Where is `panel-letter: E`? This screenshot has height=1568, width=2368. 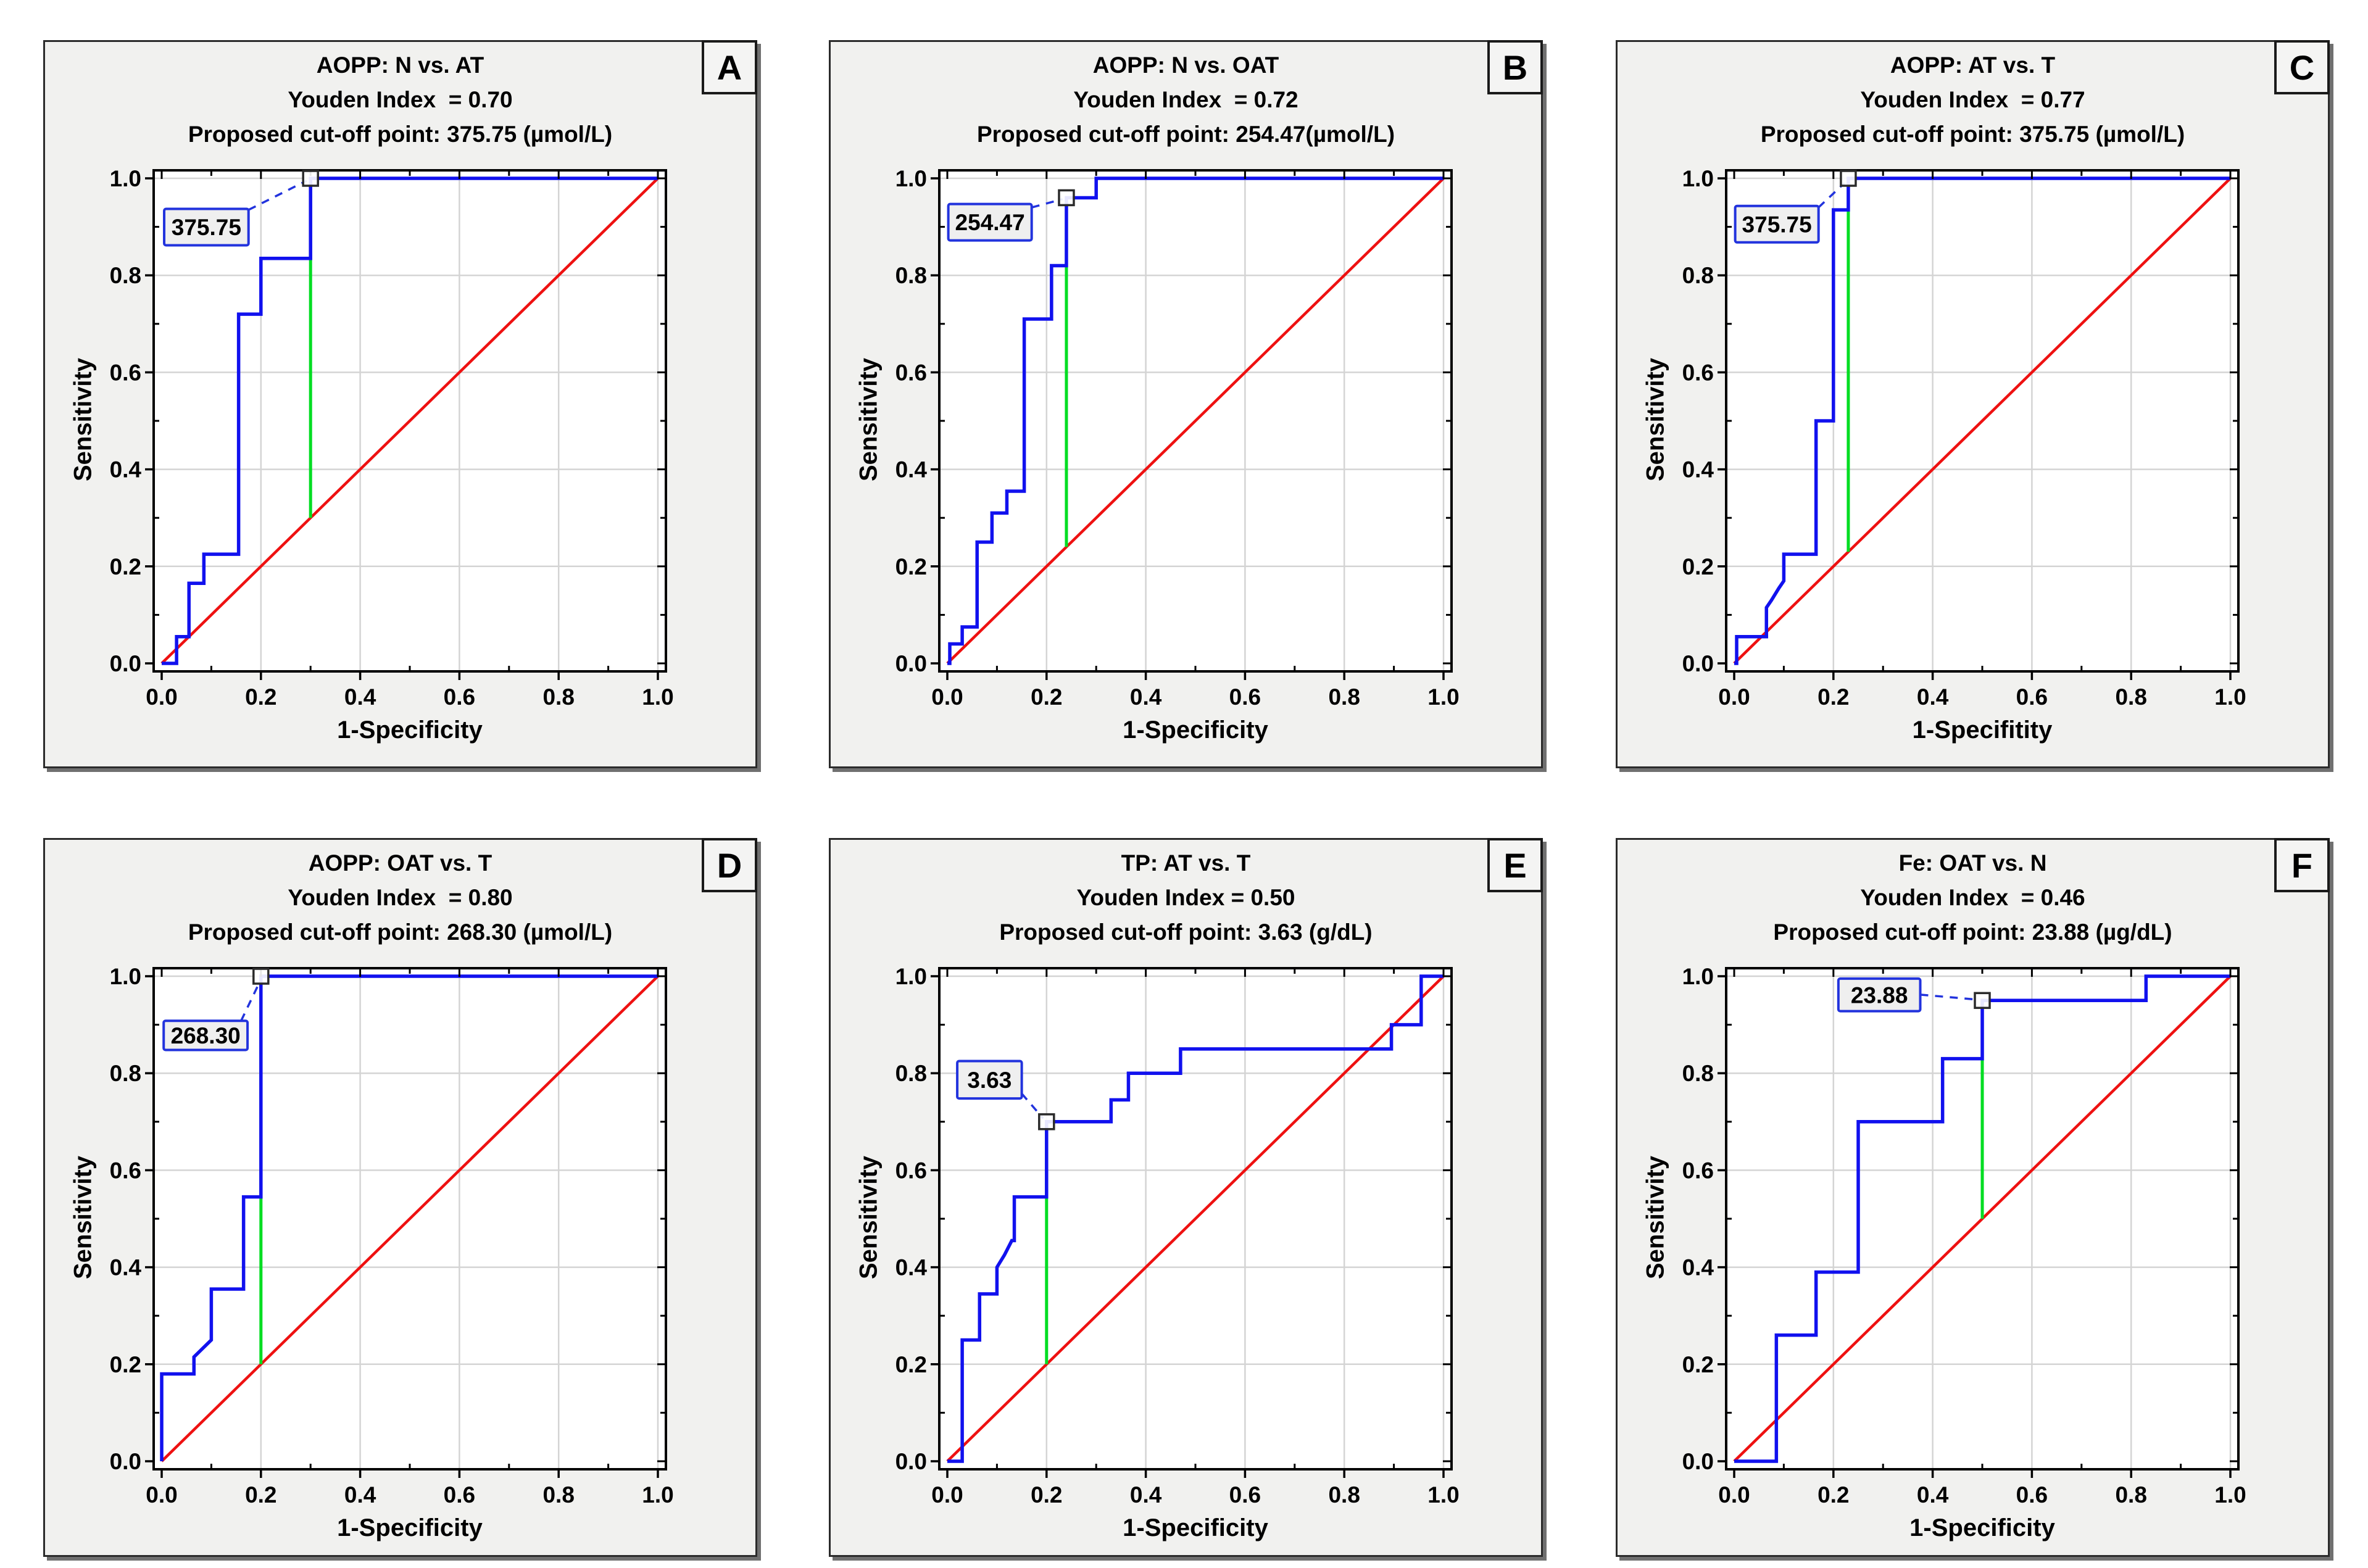
panel-letter: E is located at coordinates (1515, 865).